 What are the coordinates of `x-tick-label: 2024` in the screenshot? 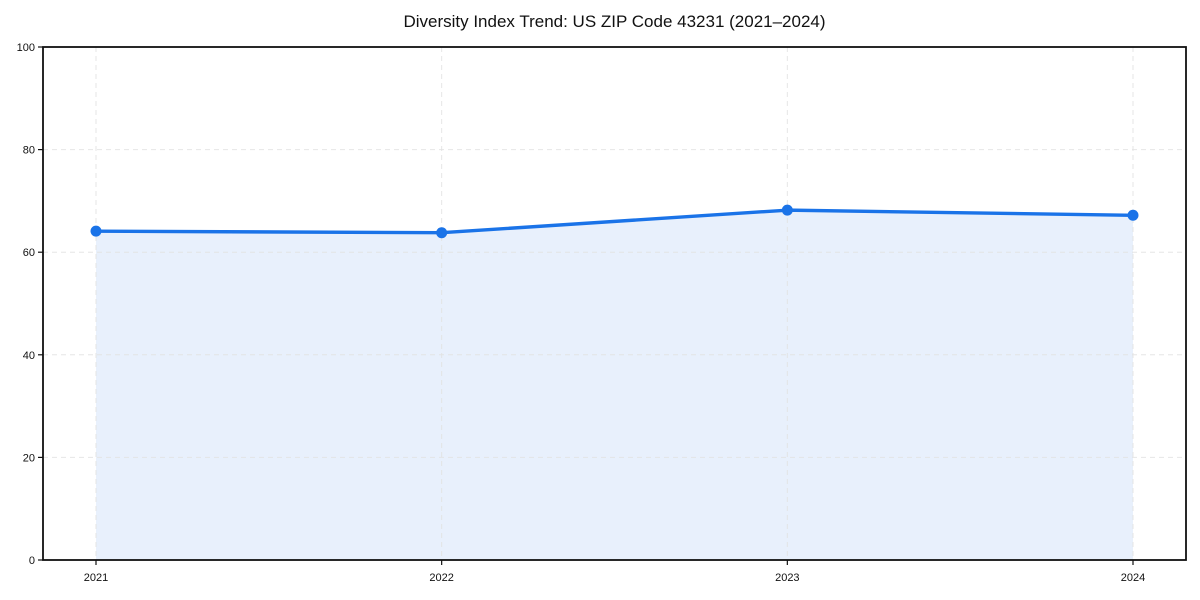 It's located at (1133, 578).